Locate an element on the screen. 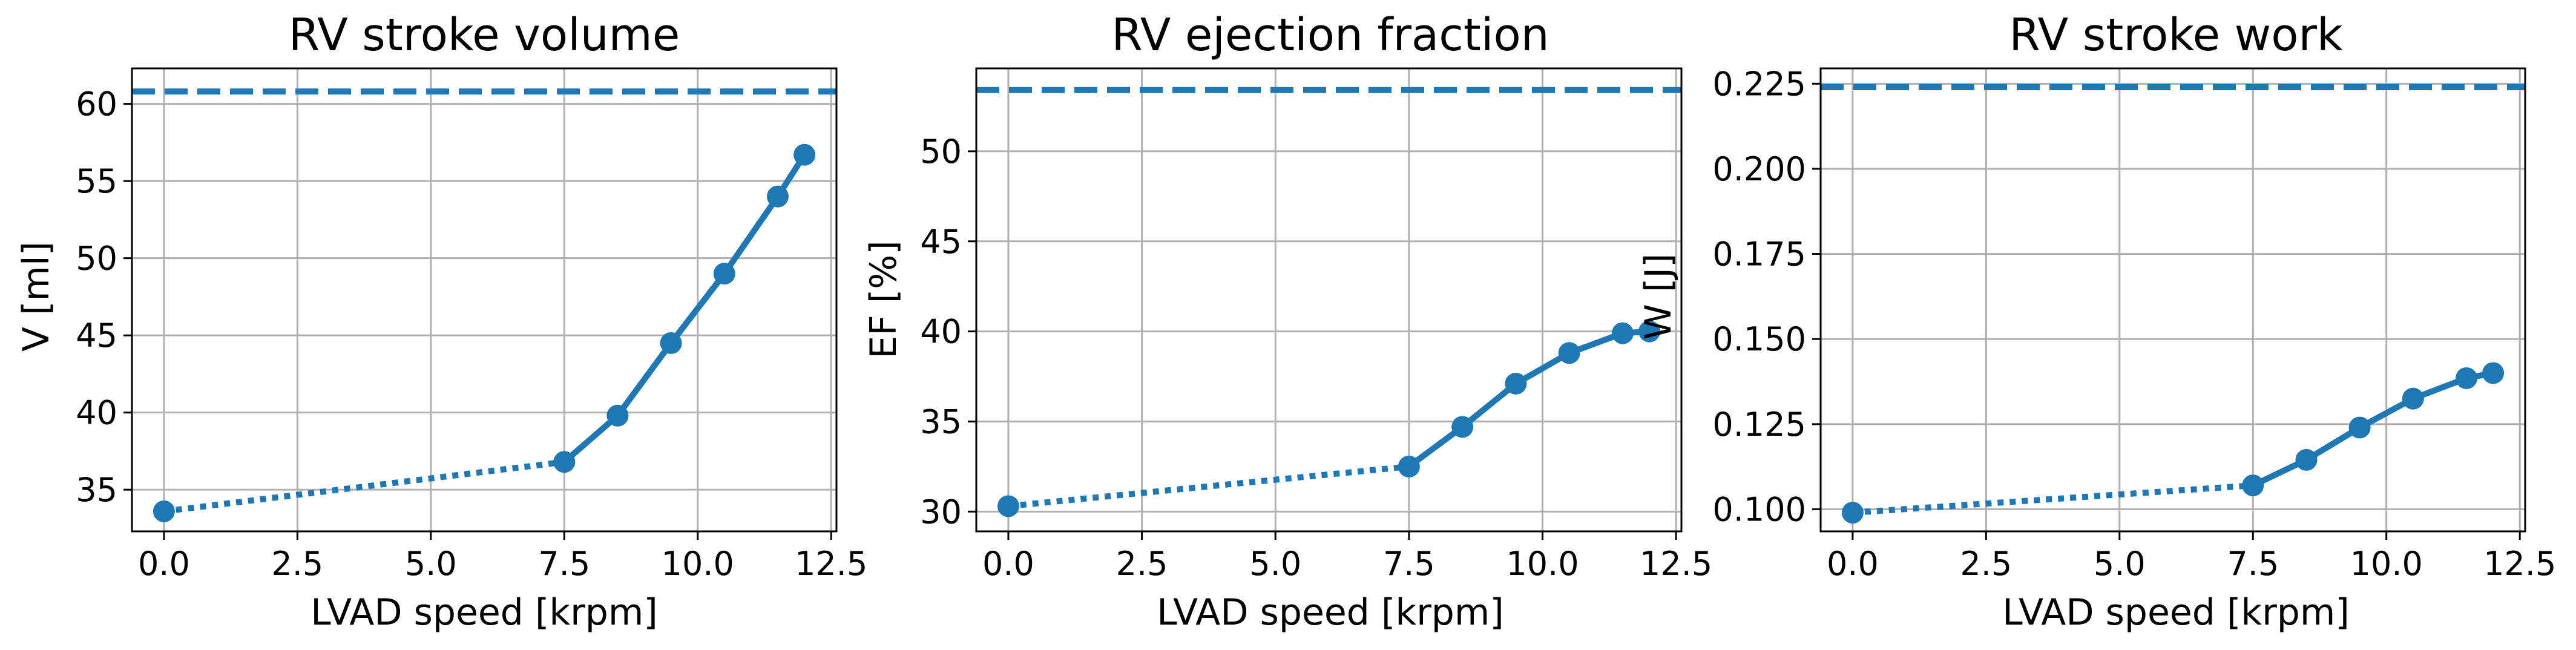  chart-title: RV stroke work is located at coordinates (2176, 35).